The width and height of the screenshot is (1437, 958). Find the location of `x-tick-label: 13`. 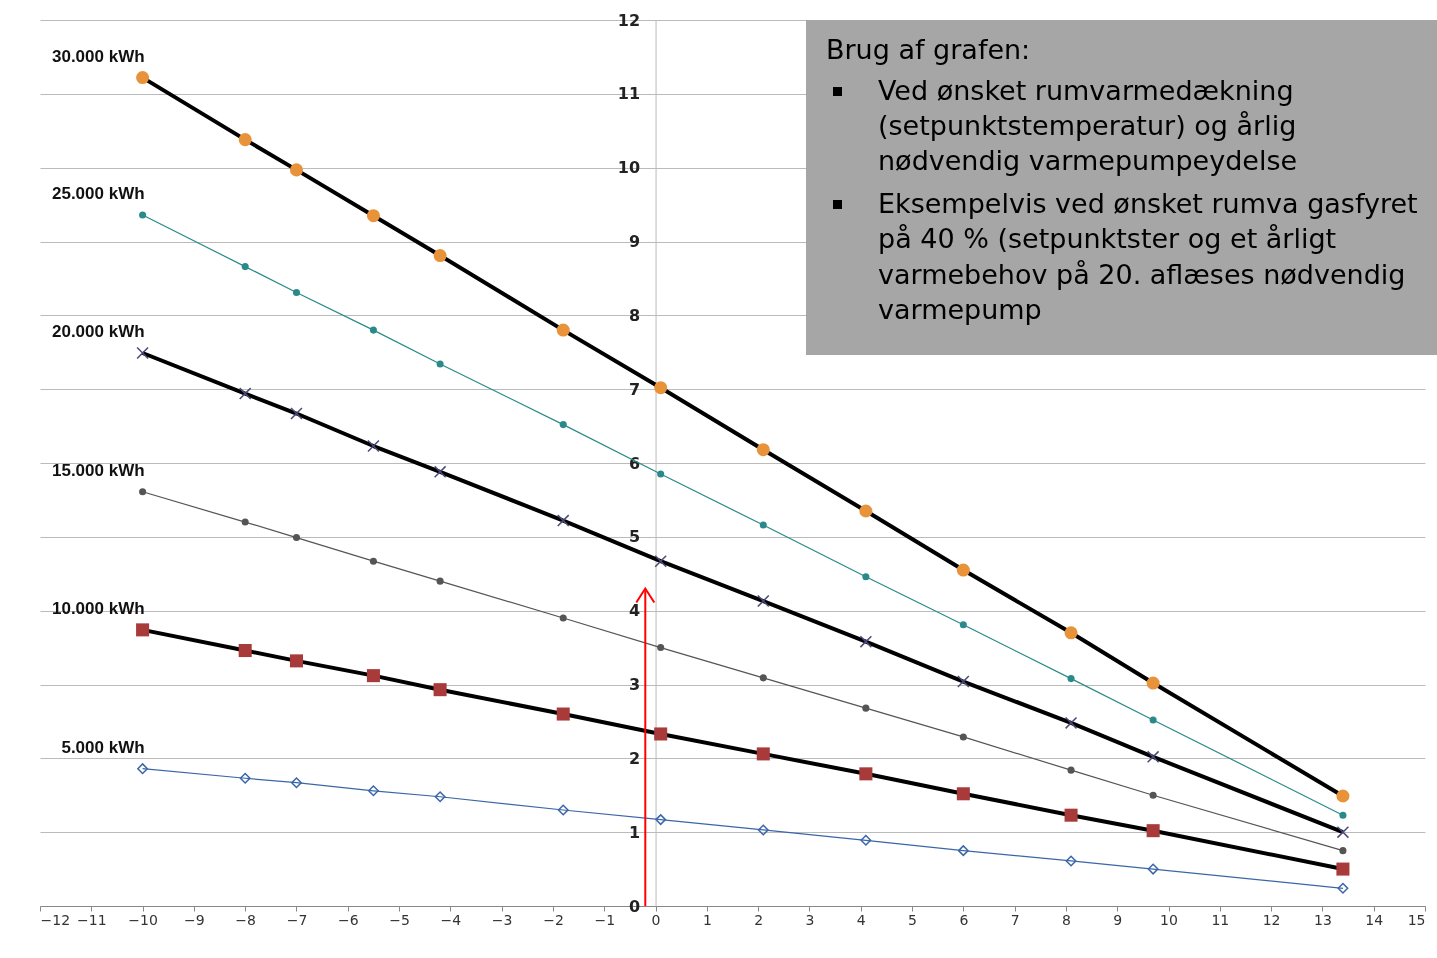

x-tick-label: 13 is located at coordinates (1322, 919).